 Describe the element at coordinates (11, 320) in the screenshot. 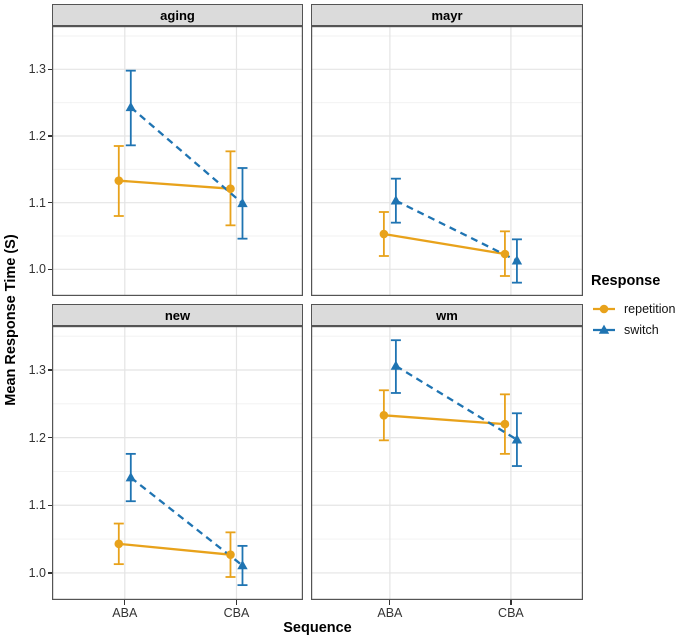

I see `y-axis-title: Mean Response Time (S)` at that location.